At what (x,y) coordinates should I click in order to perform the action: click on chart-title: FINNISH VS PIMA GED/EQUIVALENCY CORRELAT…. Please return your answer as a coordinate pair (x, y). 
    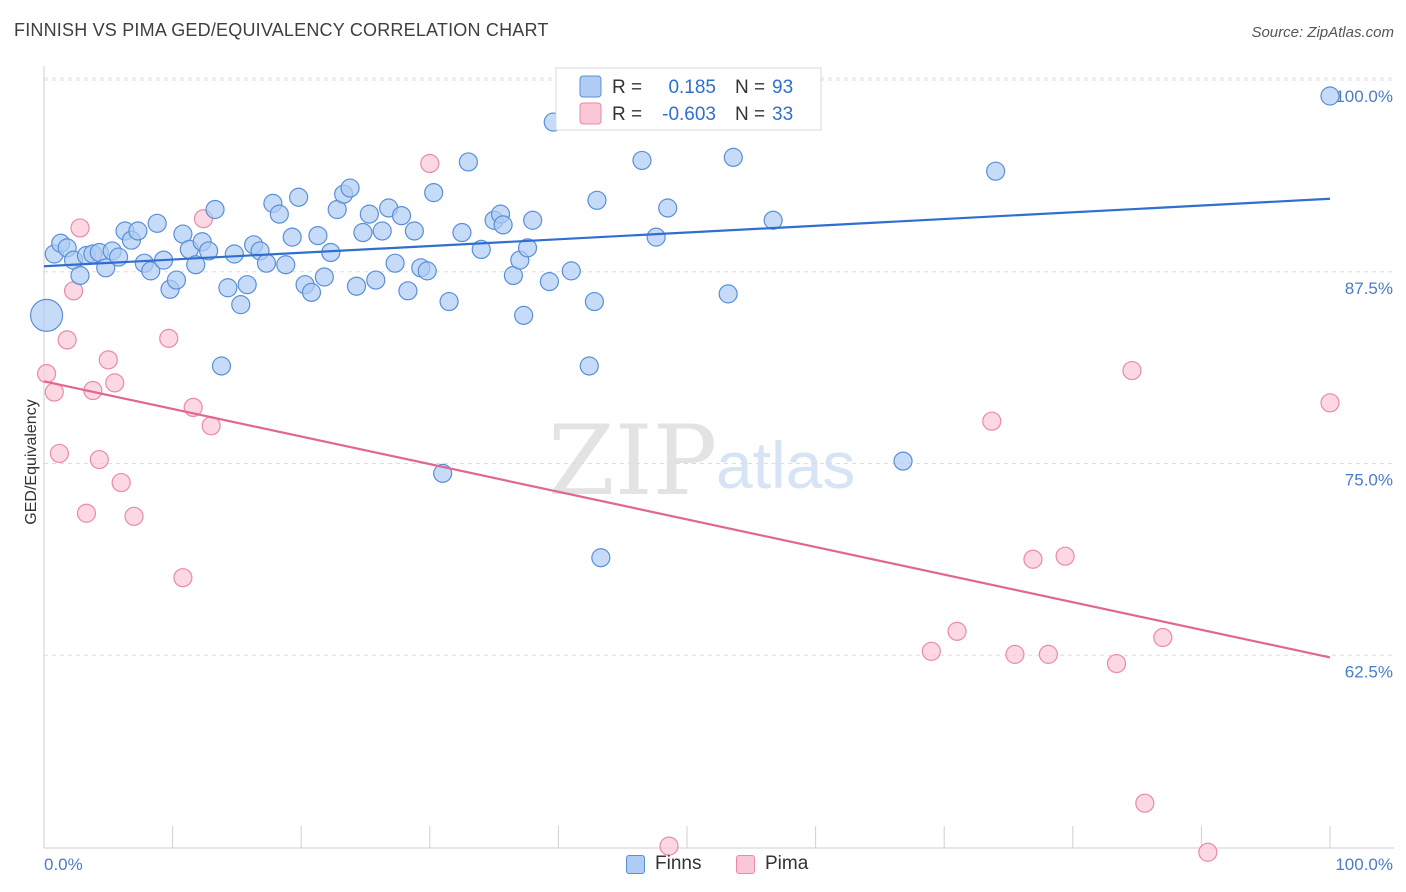
    Looking at the image, I should click on (281, 30).